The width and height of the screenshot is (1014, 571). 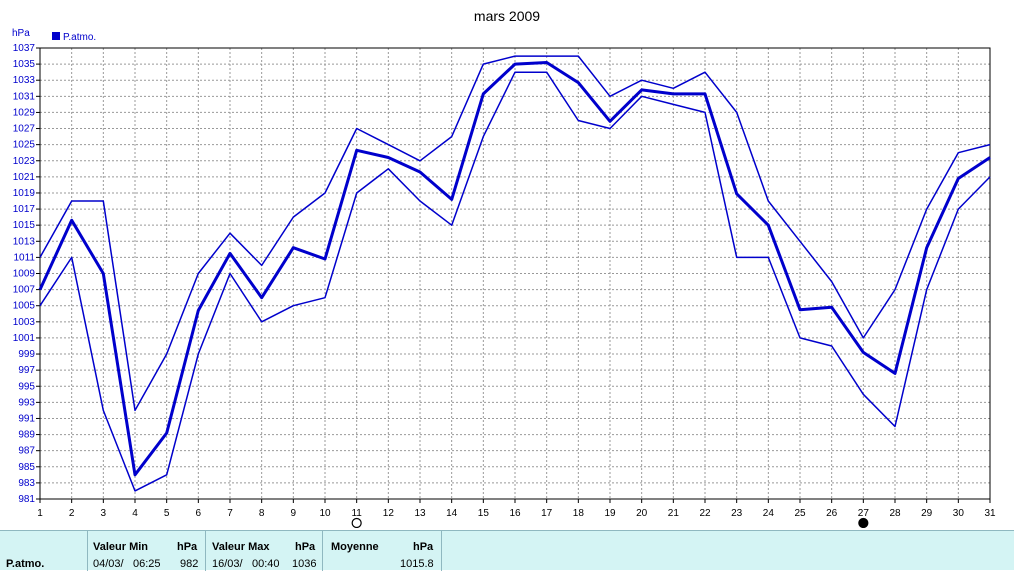 I want to click on y-tick-label: 989, so click(x=26, y=435).